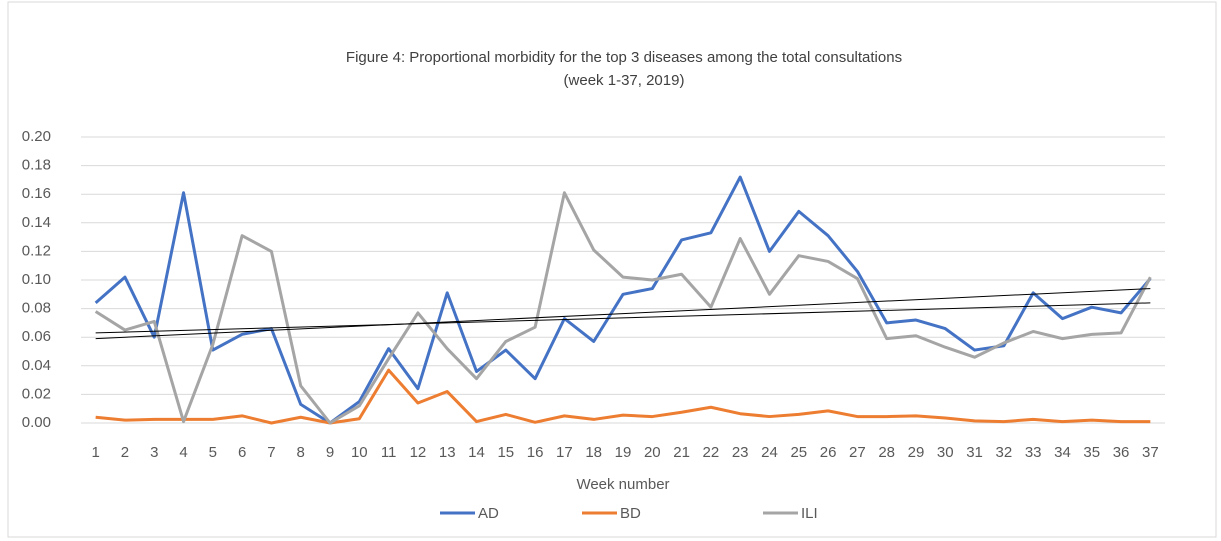 This screenshot has height=541, width=1221. I want to click on legend-label: ILI, so click(809, 513).